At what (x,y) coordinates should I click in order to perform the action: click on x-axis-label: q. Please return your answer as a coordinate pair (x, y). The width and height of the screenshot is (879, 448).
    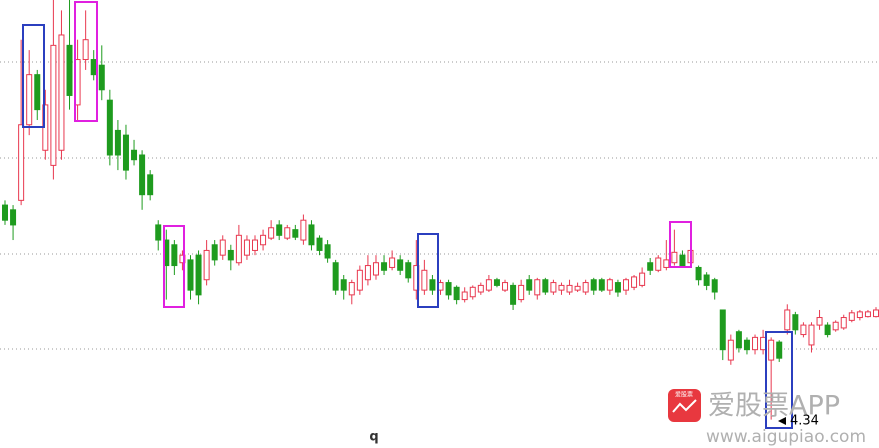
    Looking at the image, I should click on (373, 437).